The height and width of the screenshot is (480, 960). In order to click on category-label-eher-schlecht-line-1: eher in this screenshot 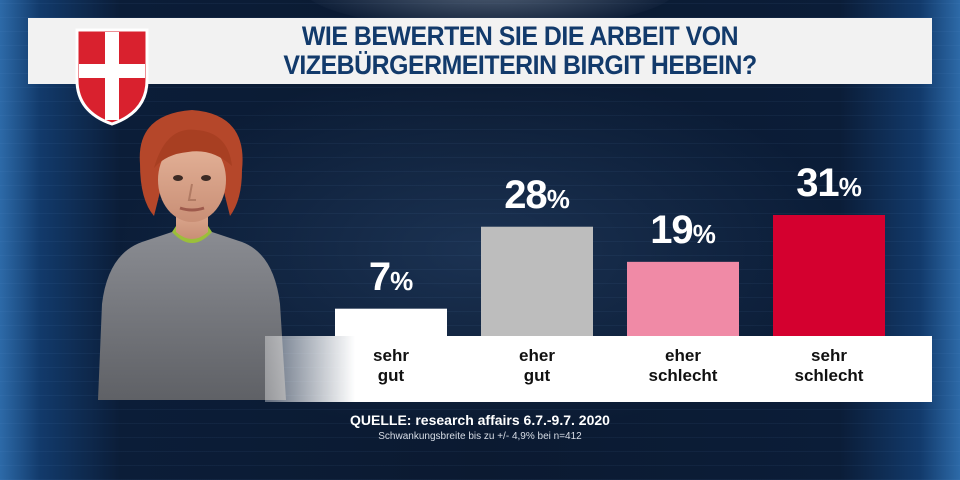, I will do `click(683, 355)`.